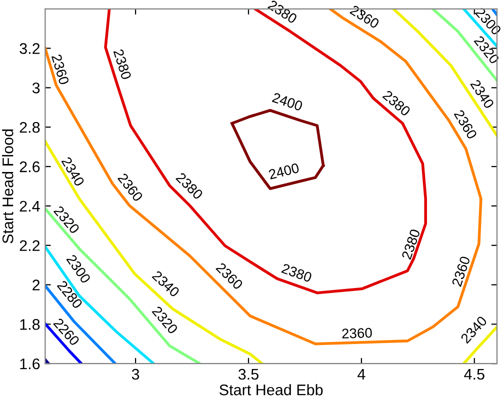 This screenshot has height=404, width=502. I want to click on x-tick-label: 4.5, so click(474, 374).